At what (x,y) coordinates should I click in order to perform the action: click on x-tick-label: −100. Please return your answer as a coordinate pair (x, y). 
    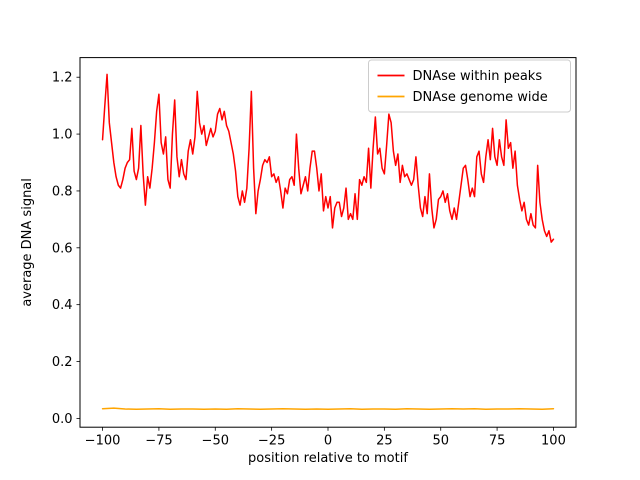
    Looking at the image, I should click on (103, 441).